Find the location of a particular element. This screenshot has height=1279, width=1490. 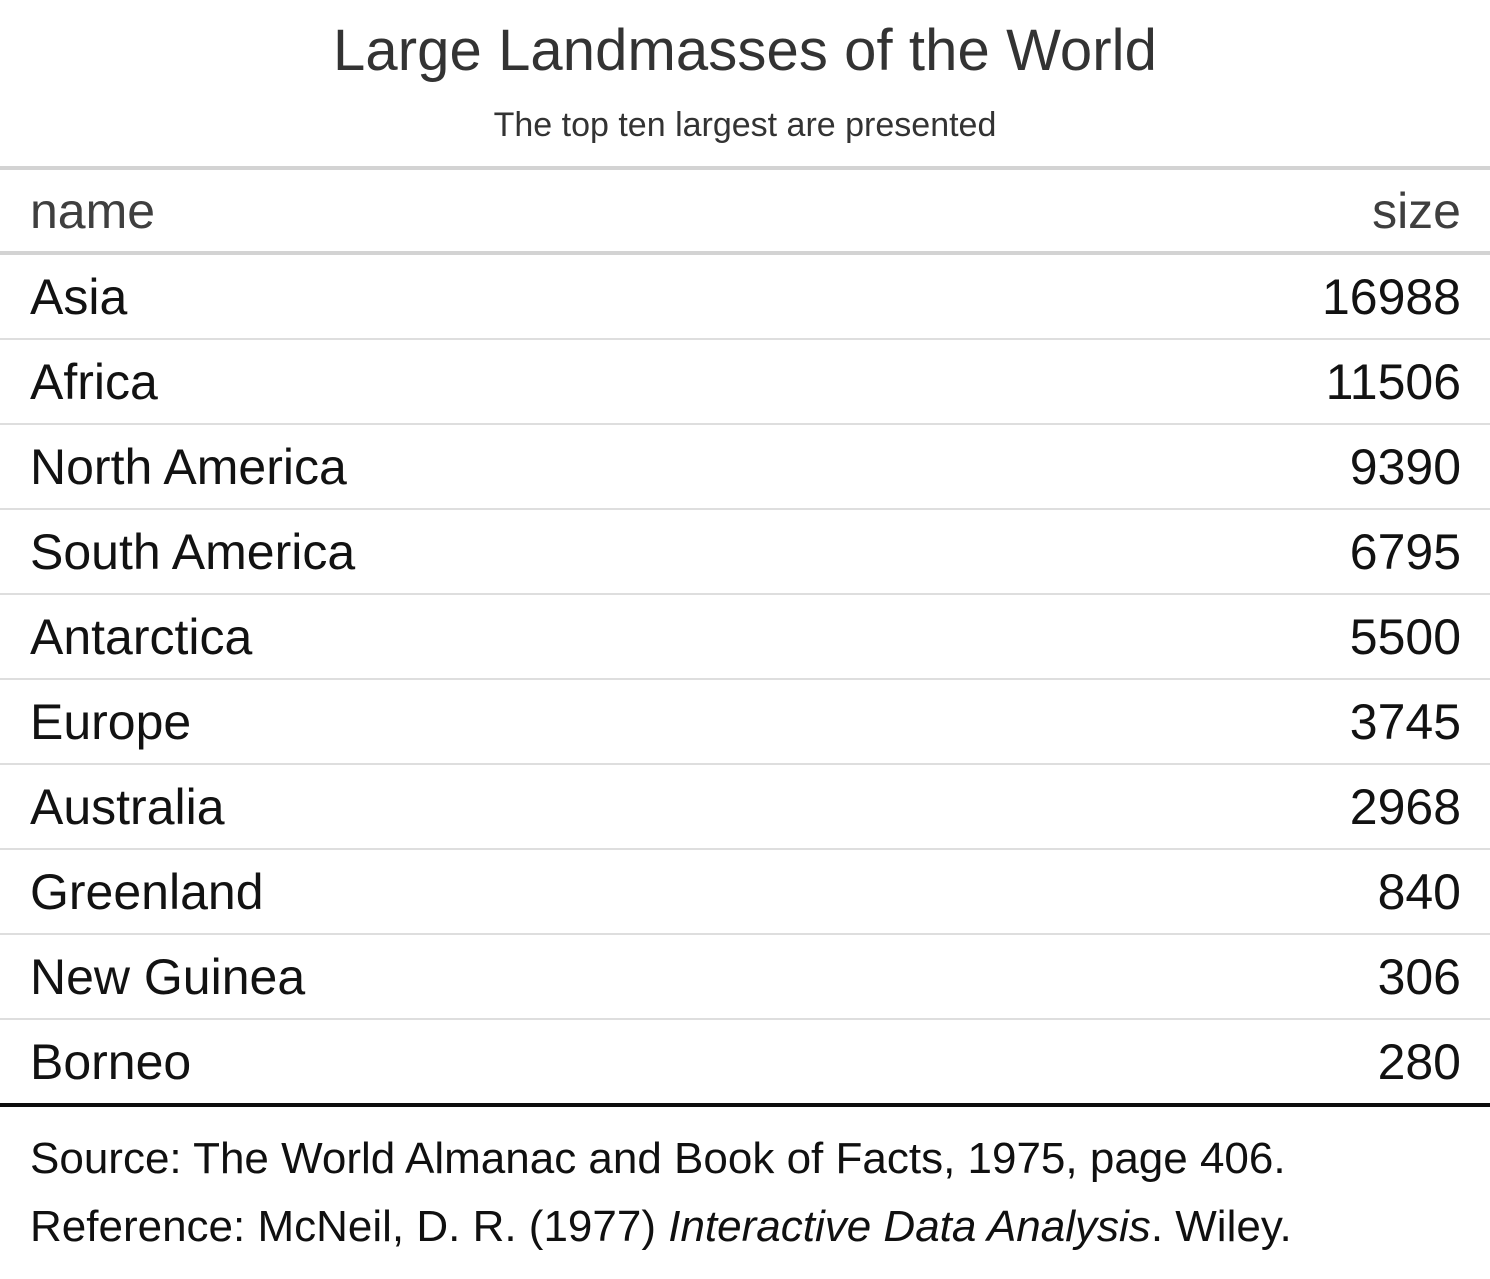

heading-bottom-rule is located at coordinates (745, 168).